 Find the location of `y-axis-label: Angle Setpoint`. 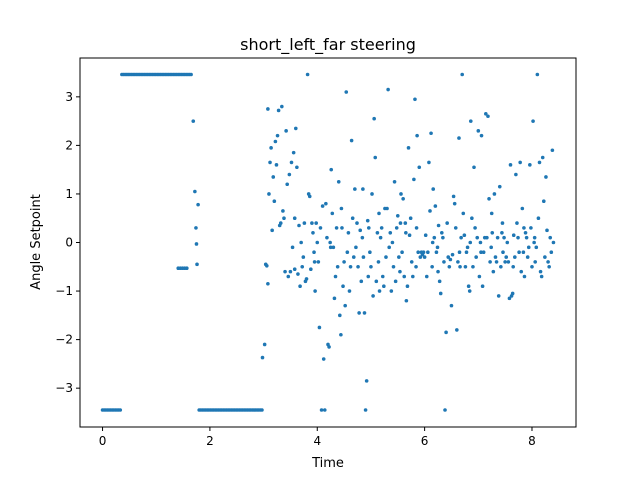

y-axis-label: Angle Setpoint is located at coordinates (36, 242).